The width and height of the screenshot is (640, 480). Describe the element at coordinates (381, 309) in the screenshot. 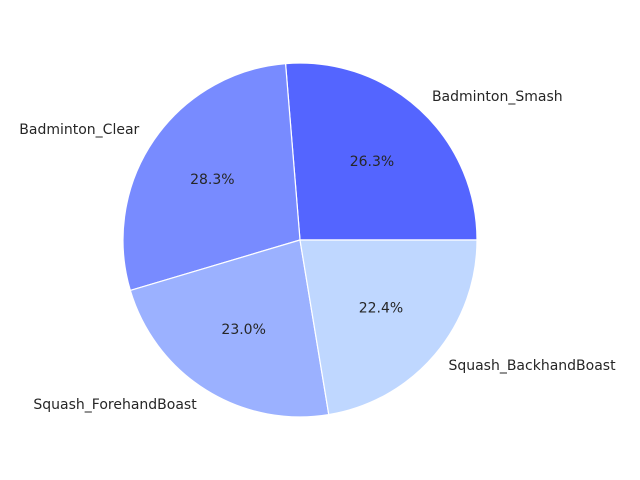

I see `pie-percent-squash-backhandboast: 22.4%` at that location.